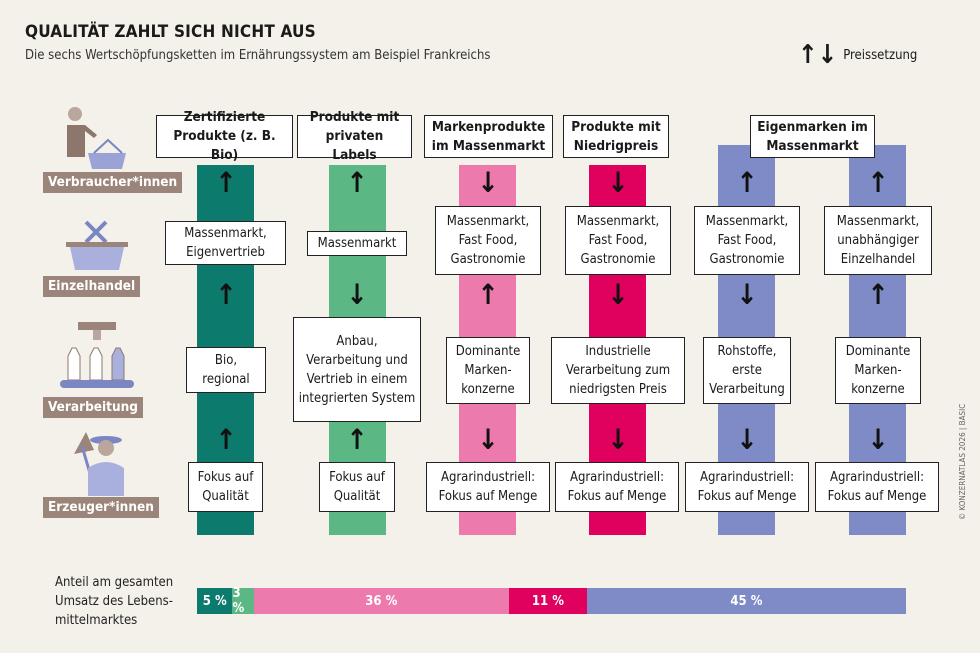 The image size is (980, 653). What do you see at coordinates (226, 370) in the screenshot?
I see `processing-box: Bio, regional` at bounding box center [226, 370].